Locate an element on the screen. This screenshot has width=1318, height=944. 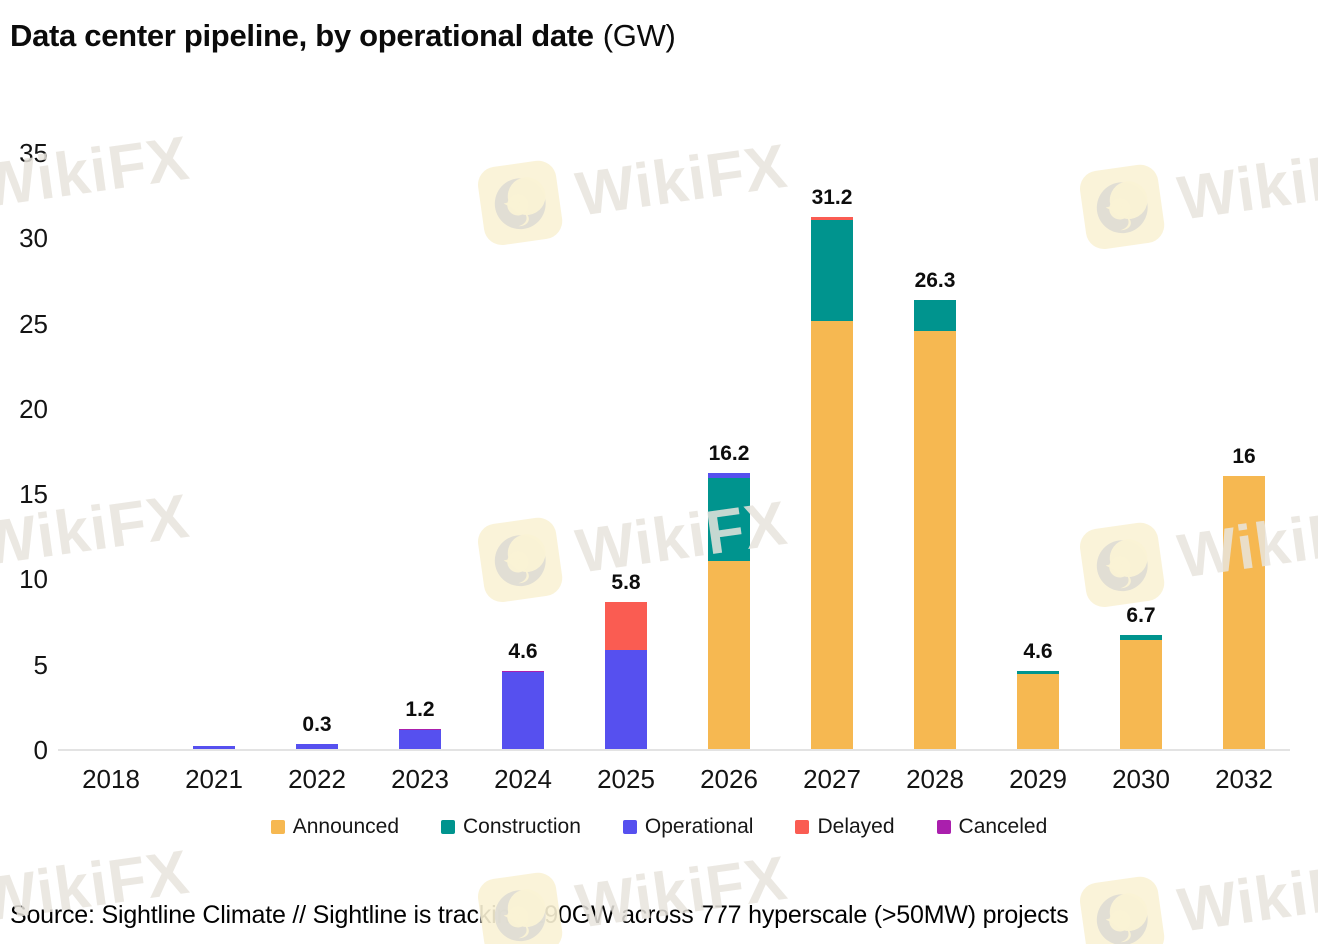
legend-item-construction: Construction is located at coordinates (511, 827).